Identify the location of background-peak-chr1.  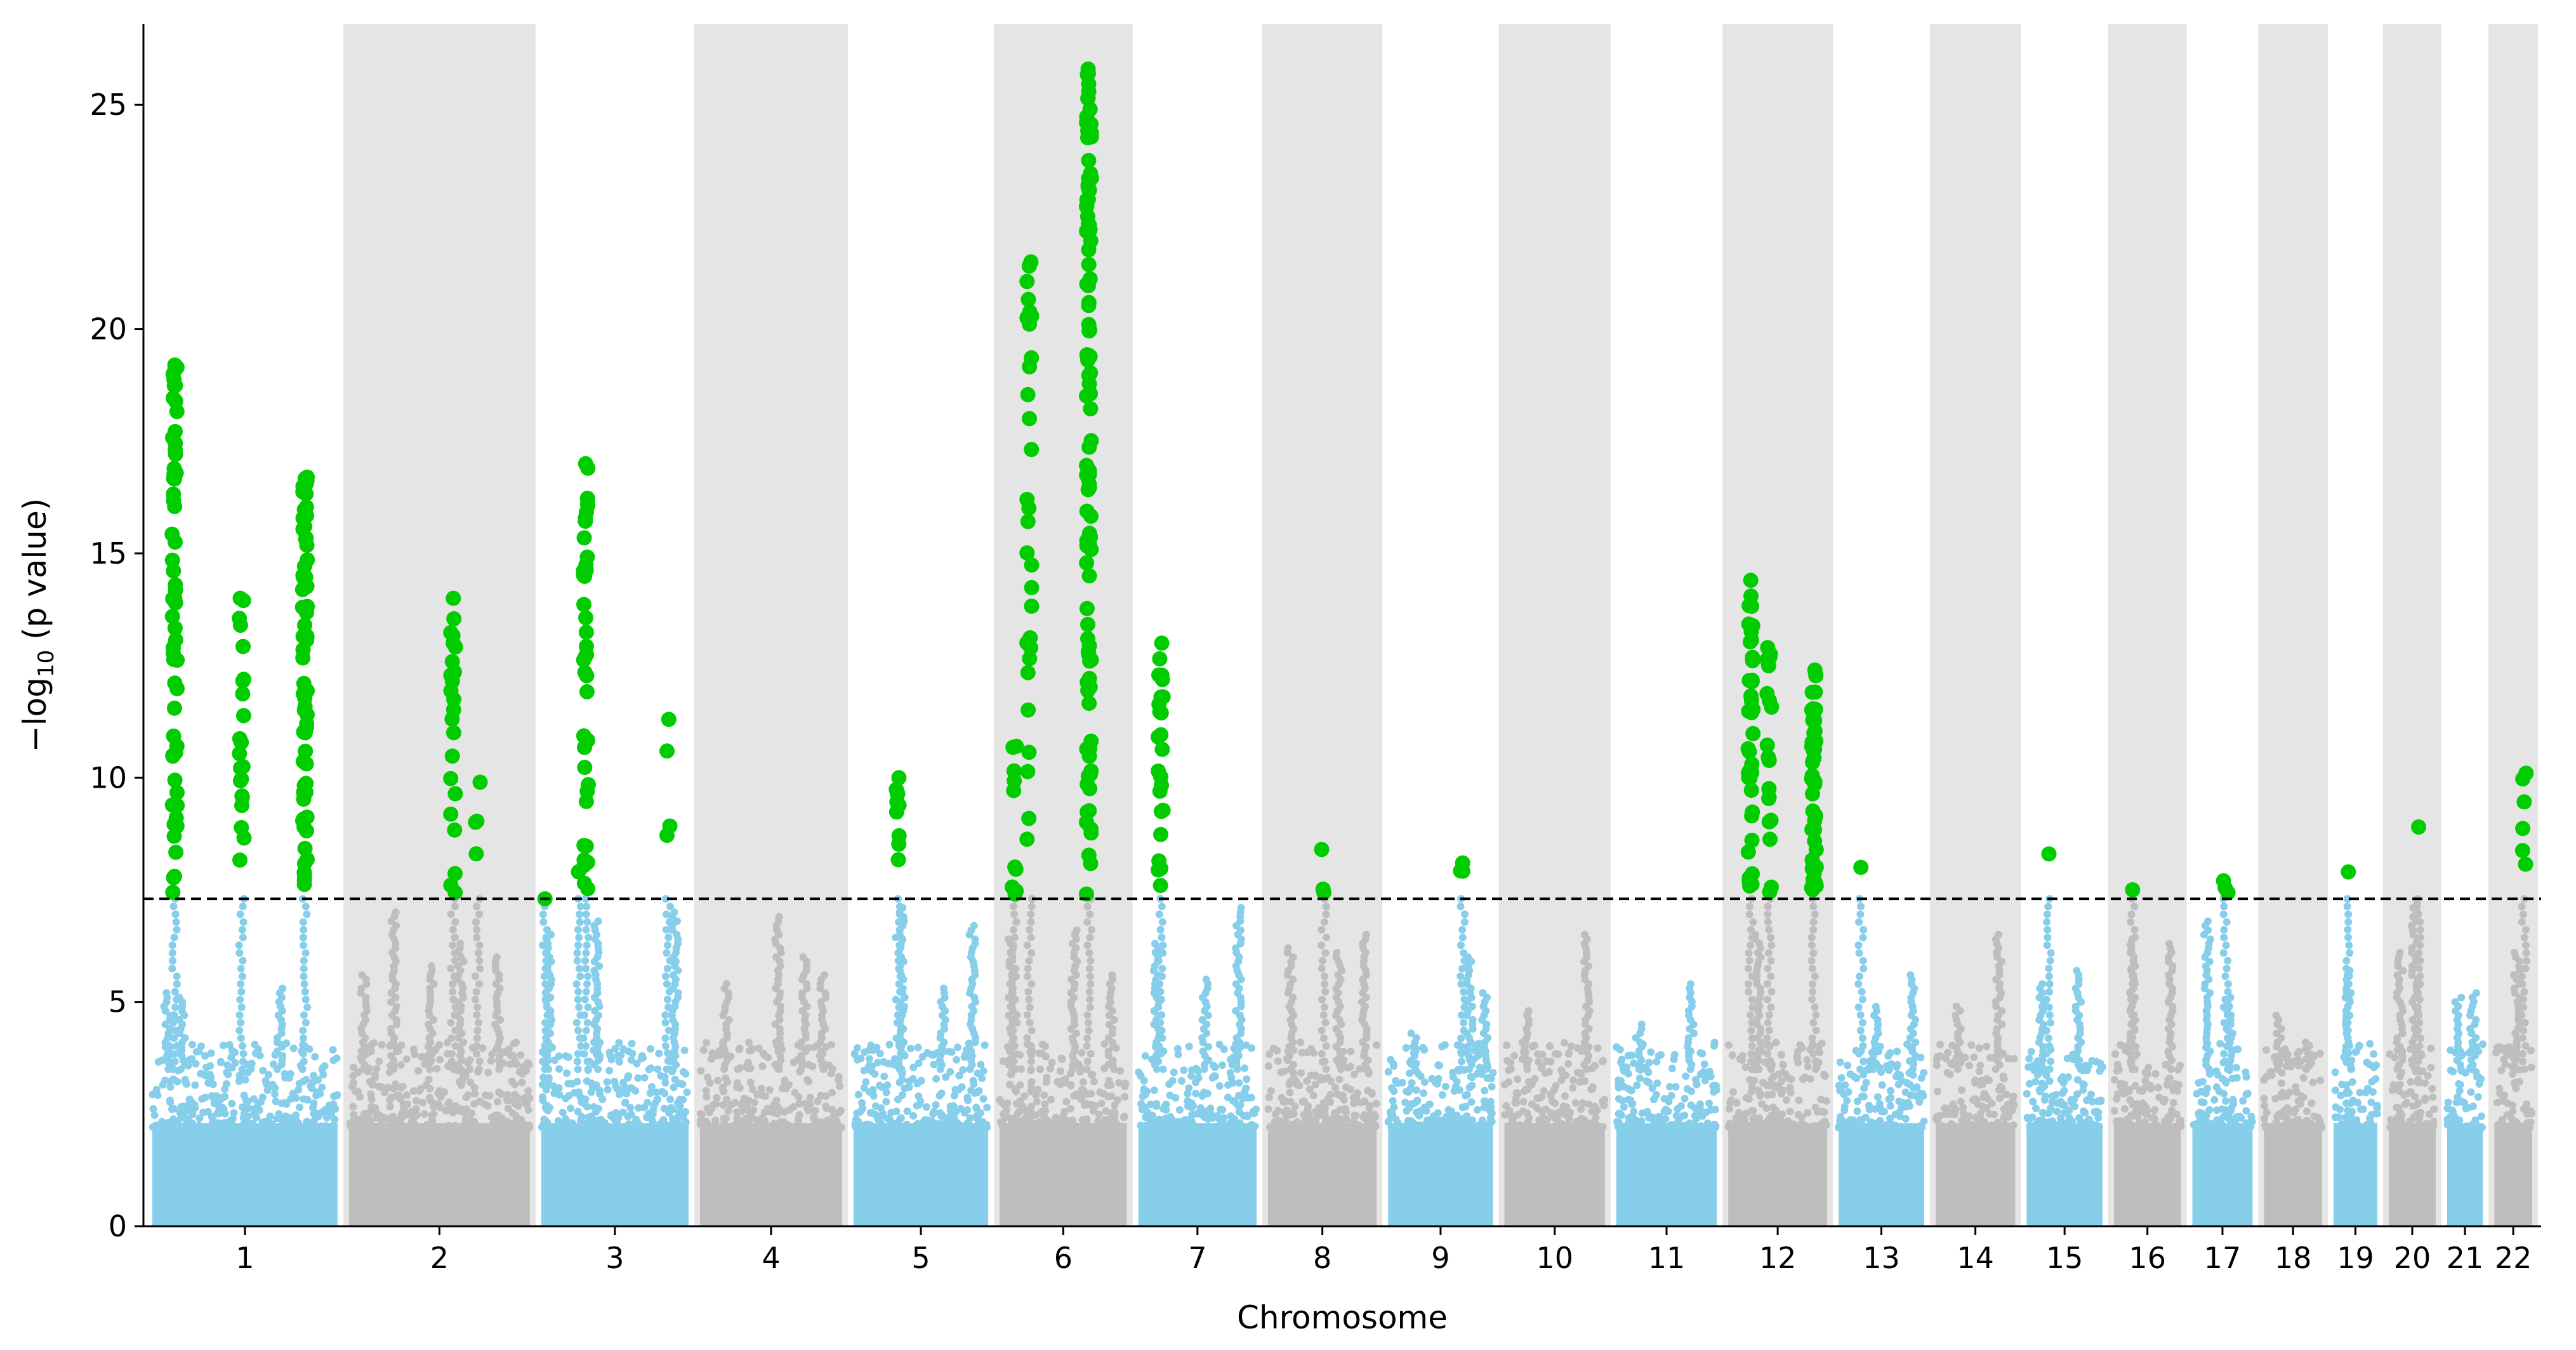
(280, 1028).